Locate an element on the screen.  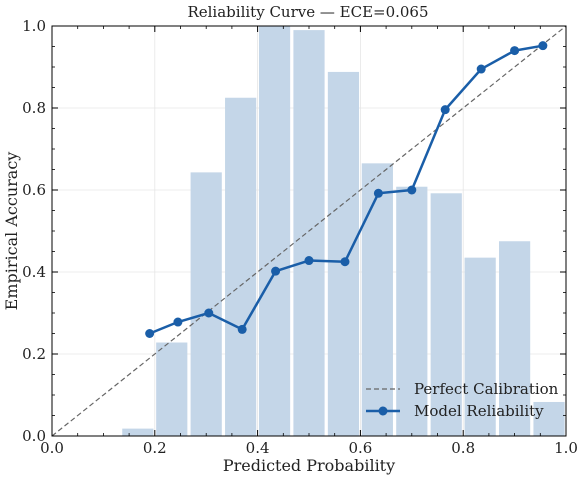
y-tick-label: 0.0 is located at coordinates (34, 436).